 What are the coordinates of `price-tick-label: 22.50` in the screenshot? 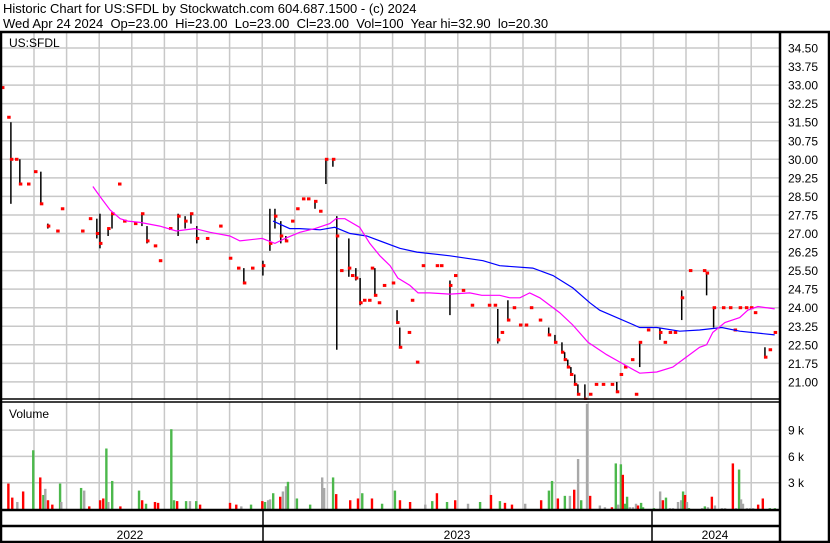 It's located at (803, 345).